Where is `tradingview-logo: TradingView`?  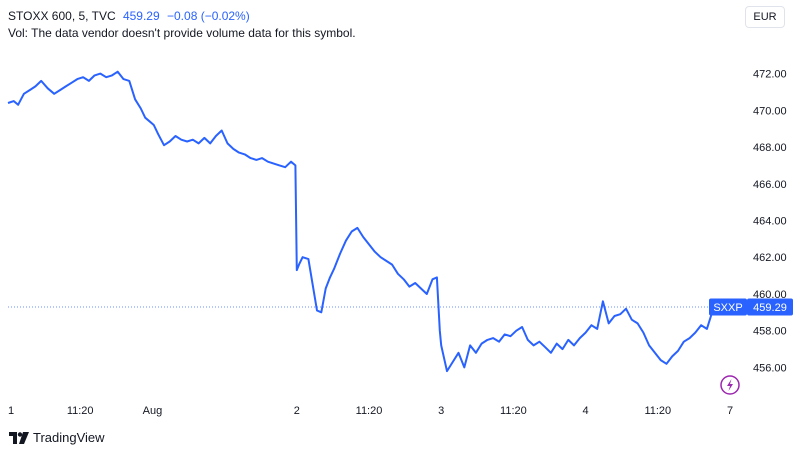
tradingview-logo: TradingView is located at coordinates (57, 437).